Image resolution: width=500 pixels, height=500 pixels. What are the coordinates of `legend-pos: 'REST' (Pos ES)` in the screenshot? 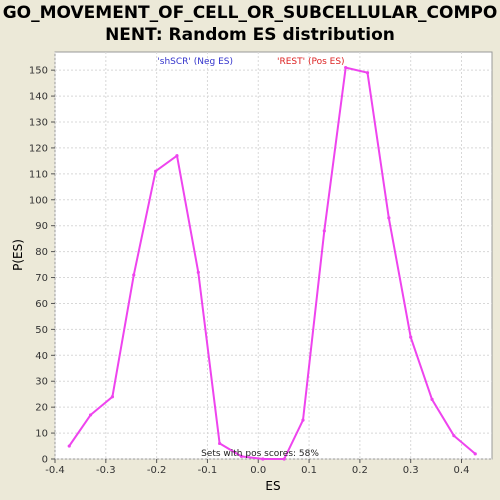 It's located at (311, 62).